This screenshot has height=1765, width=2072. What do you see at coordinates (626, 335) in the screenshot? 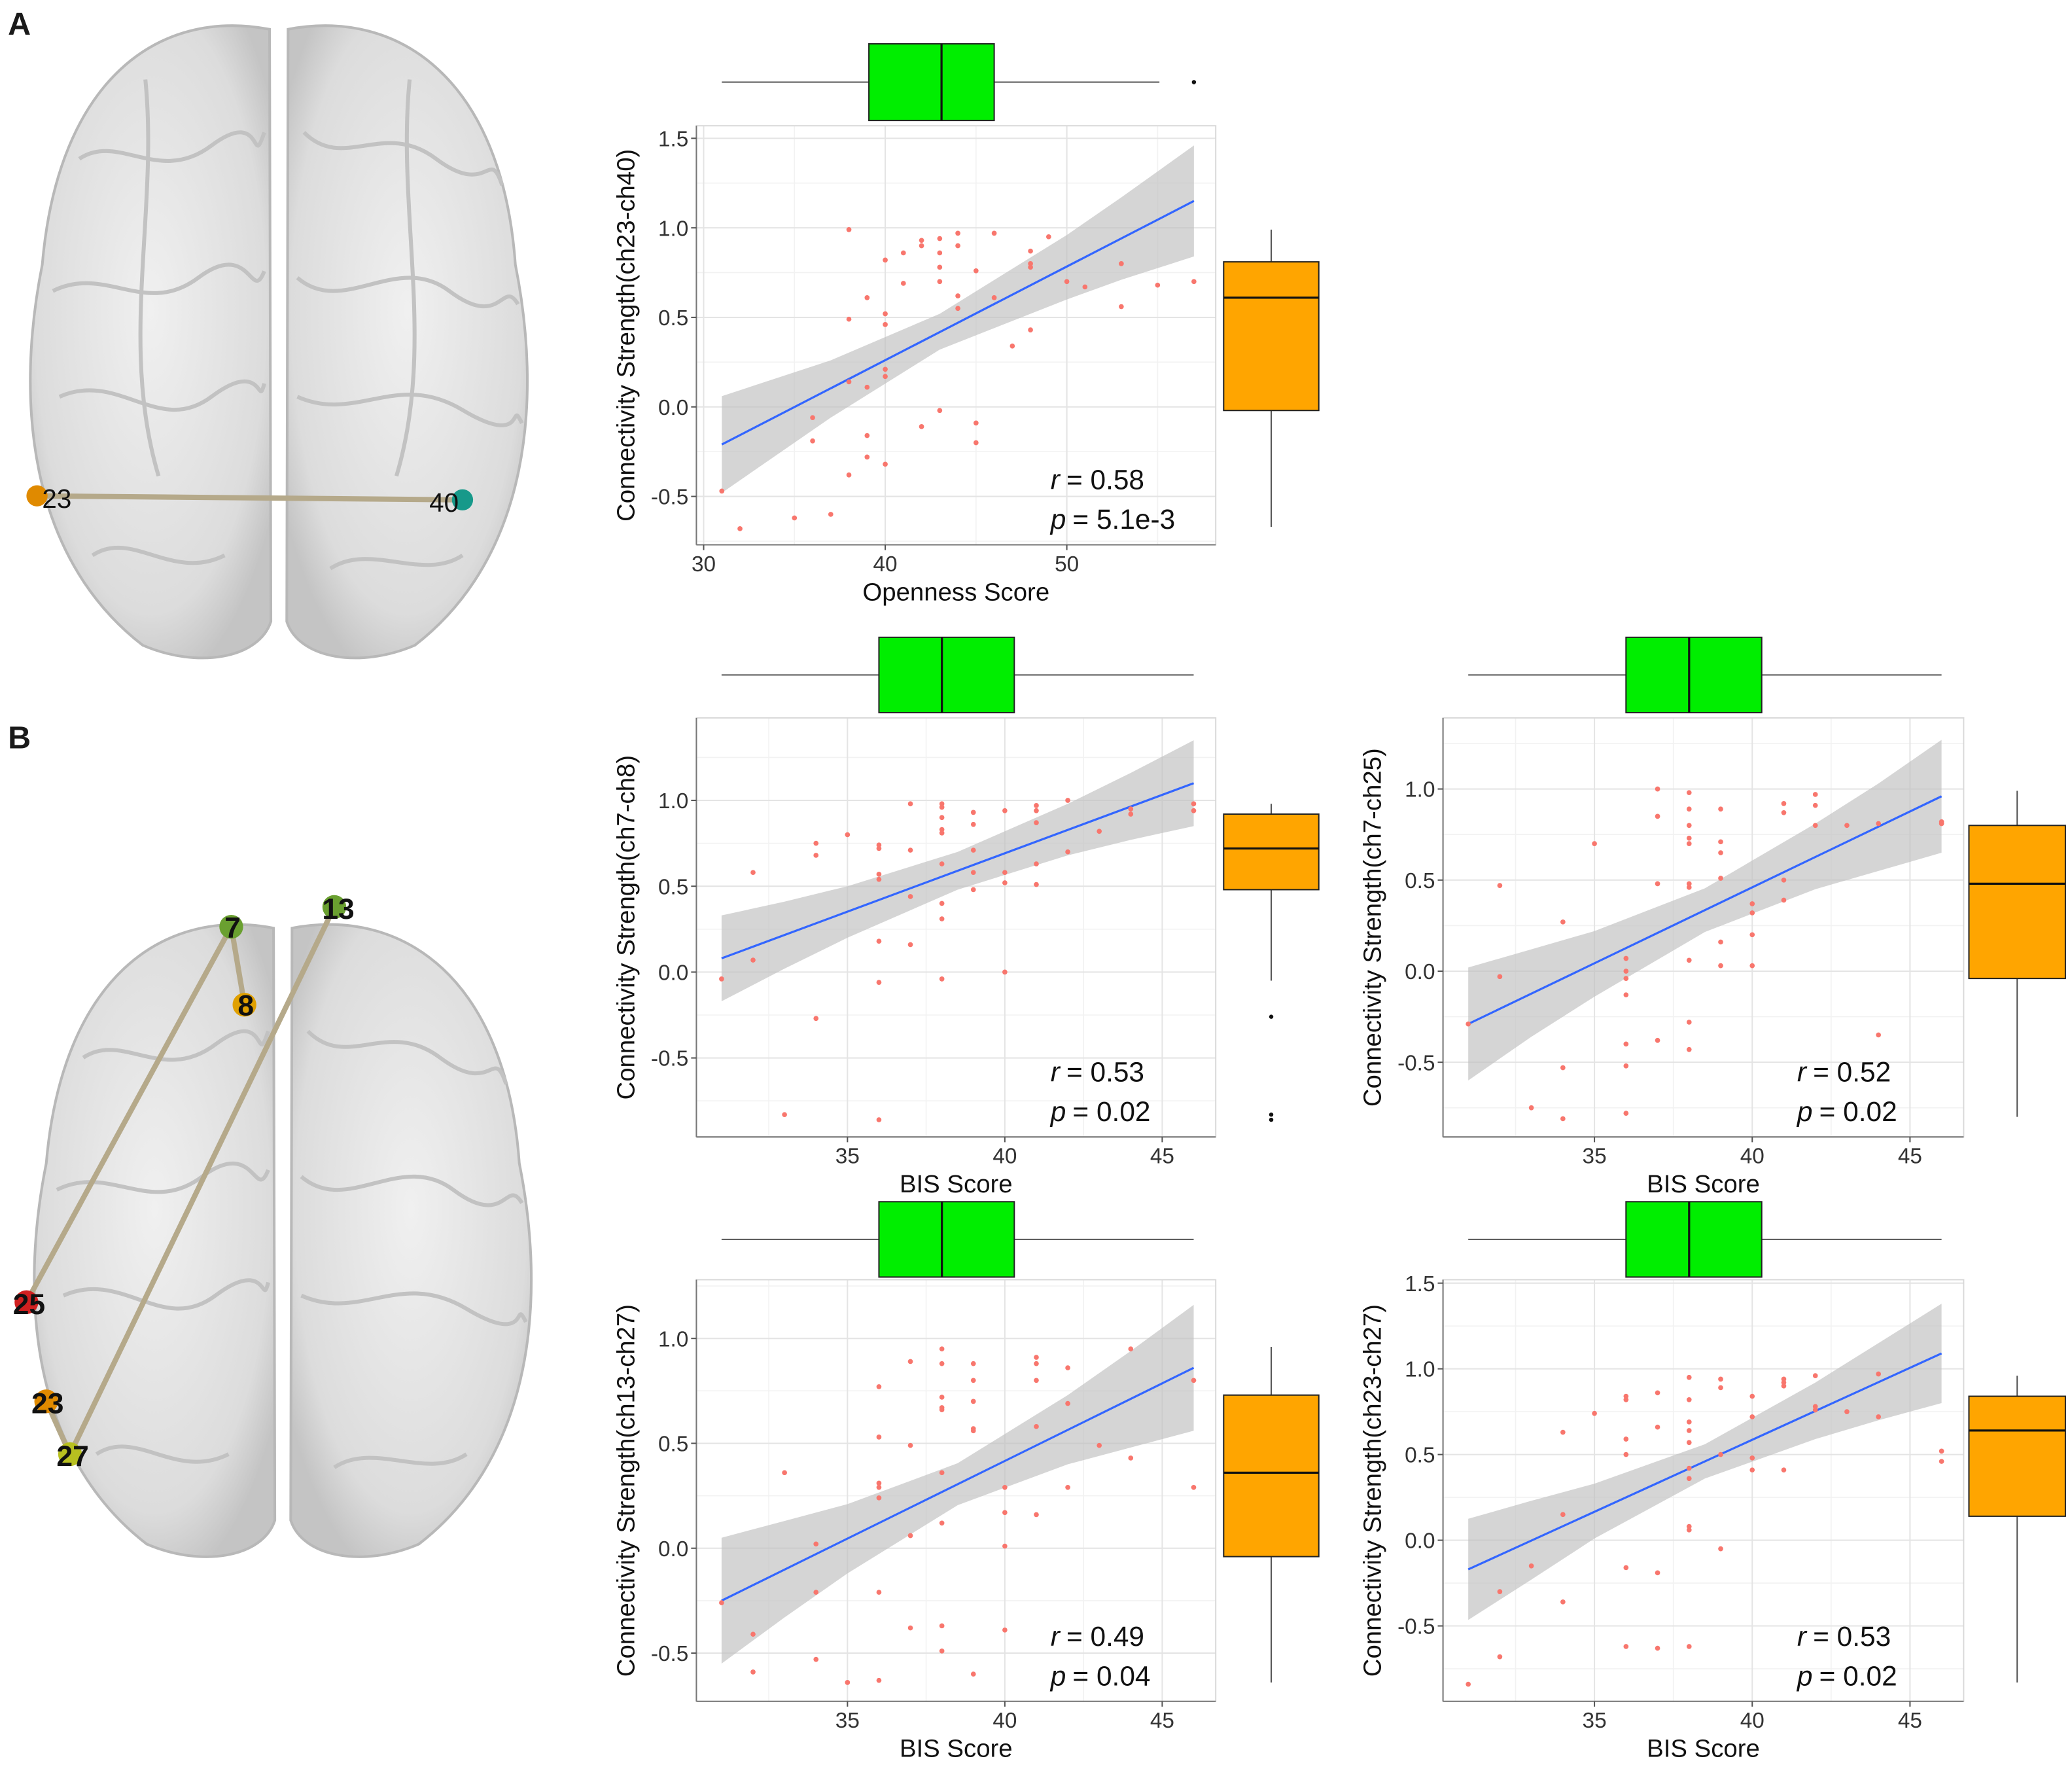
I see `y-axis-title: Connectivity Strength(ch23-ch40)` at bounding box center [626, 335].